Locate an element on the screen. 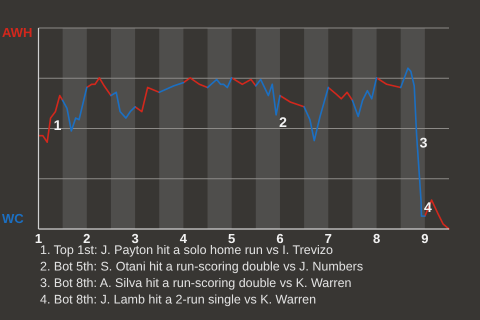 This screenshot has width=480, height=320. text: 2. Bot 5th: S. Otani hit a run-scoring double vs J. Numbers is located at coordinates (202, 267).